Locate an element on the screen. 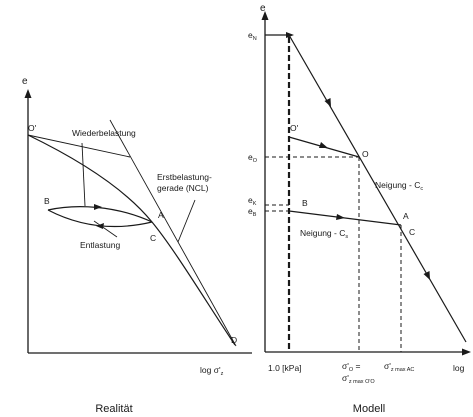  right-slope-cs-label: Neigung - Cs is located at coordinates (324, 234).